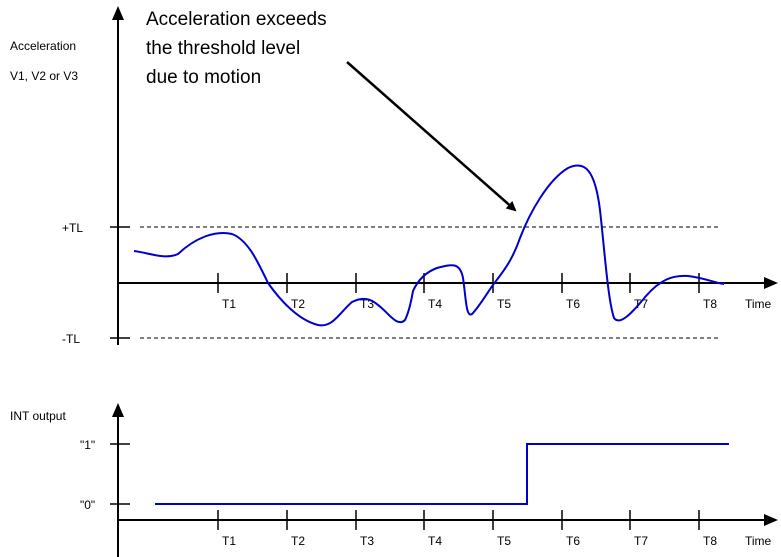  What do you see at coordinates (458, 520) in the screenshot?
I see `int-x-ticks` at bounding box center [458, 520].